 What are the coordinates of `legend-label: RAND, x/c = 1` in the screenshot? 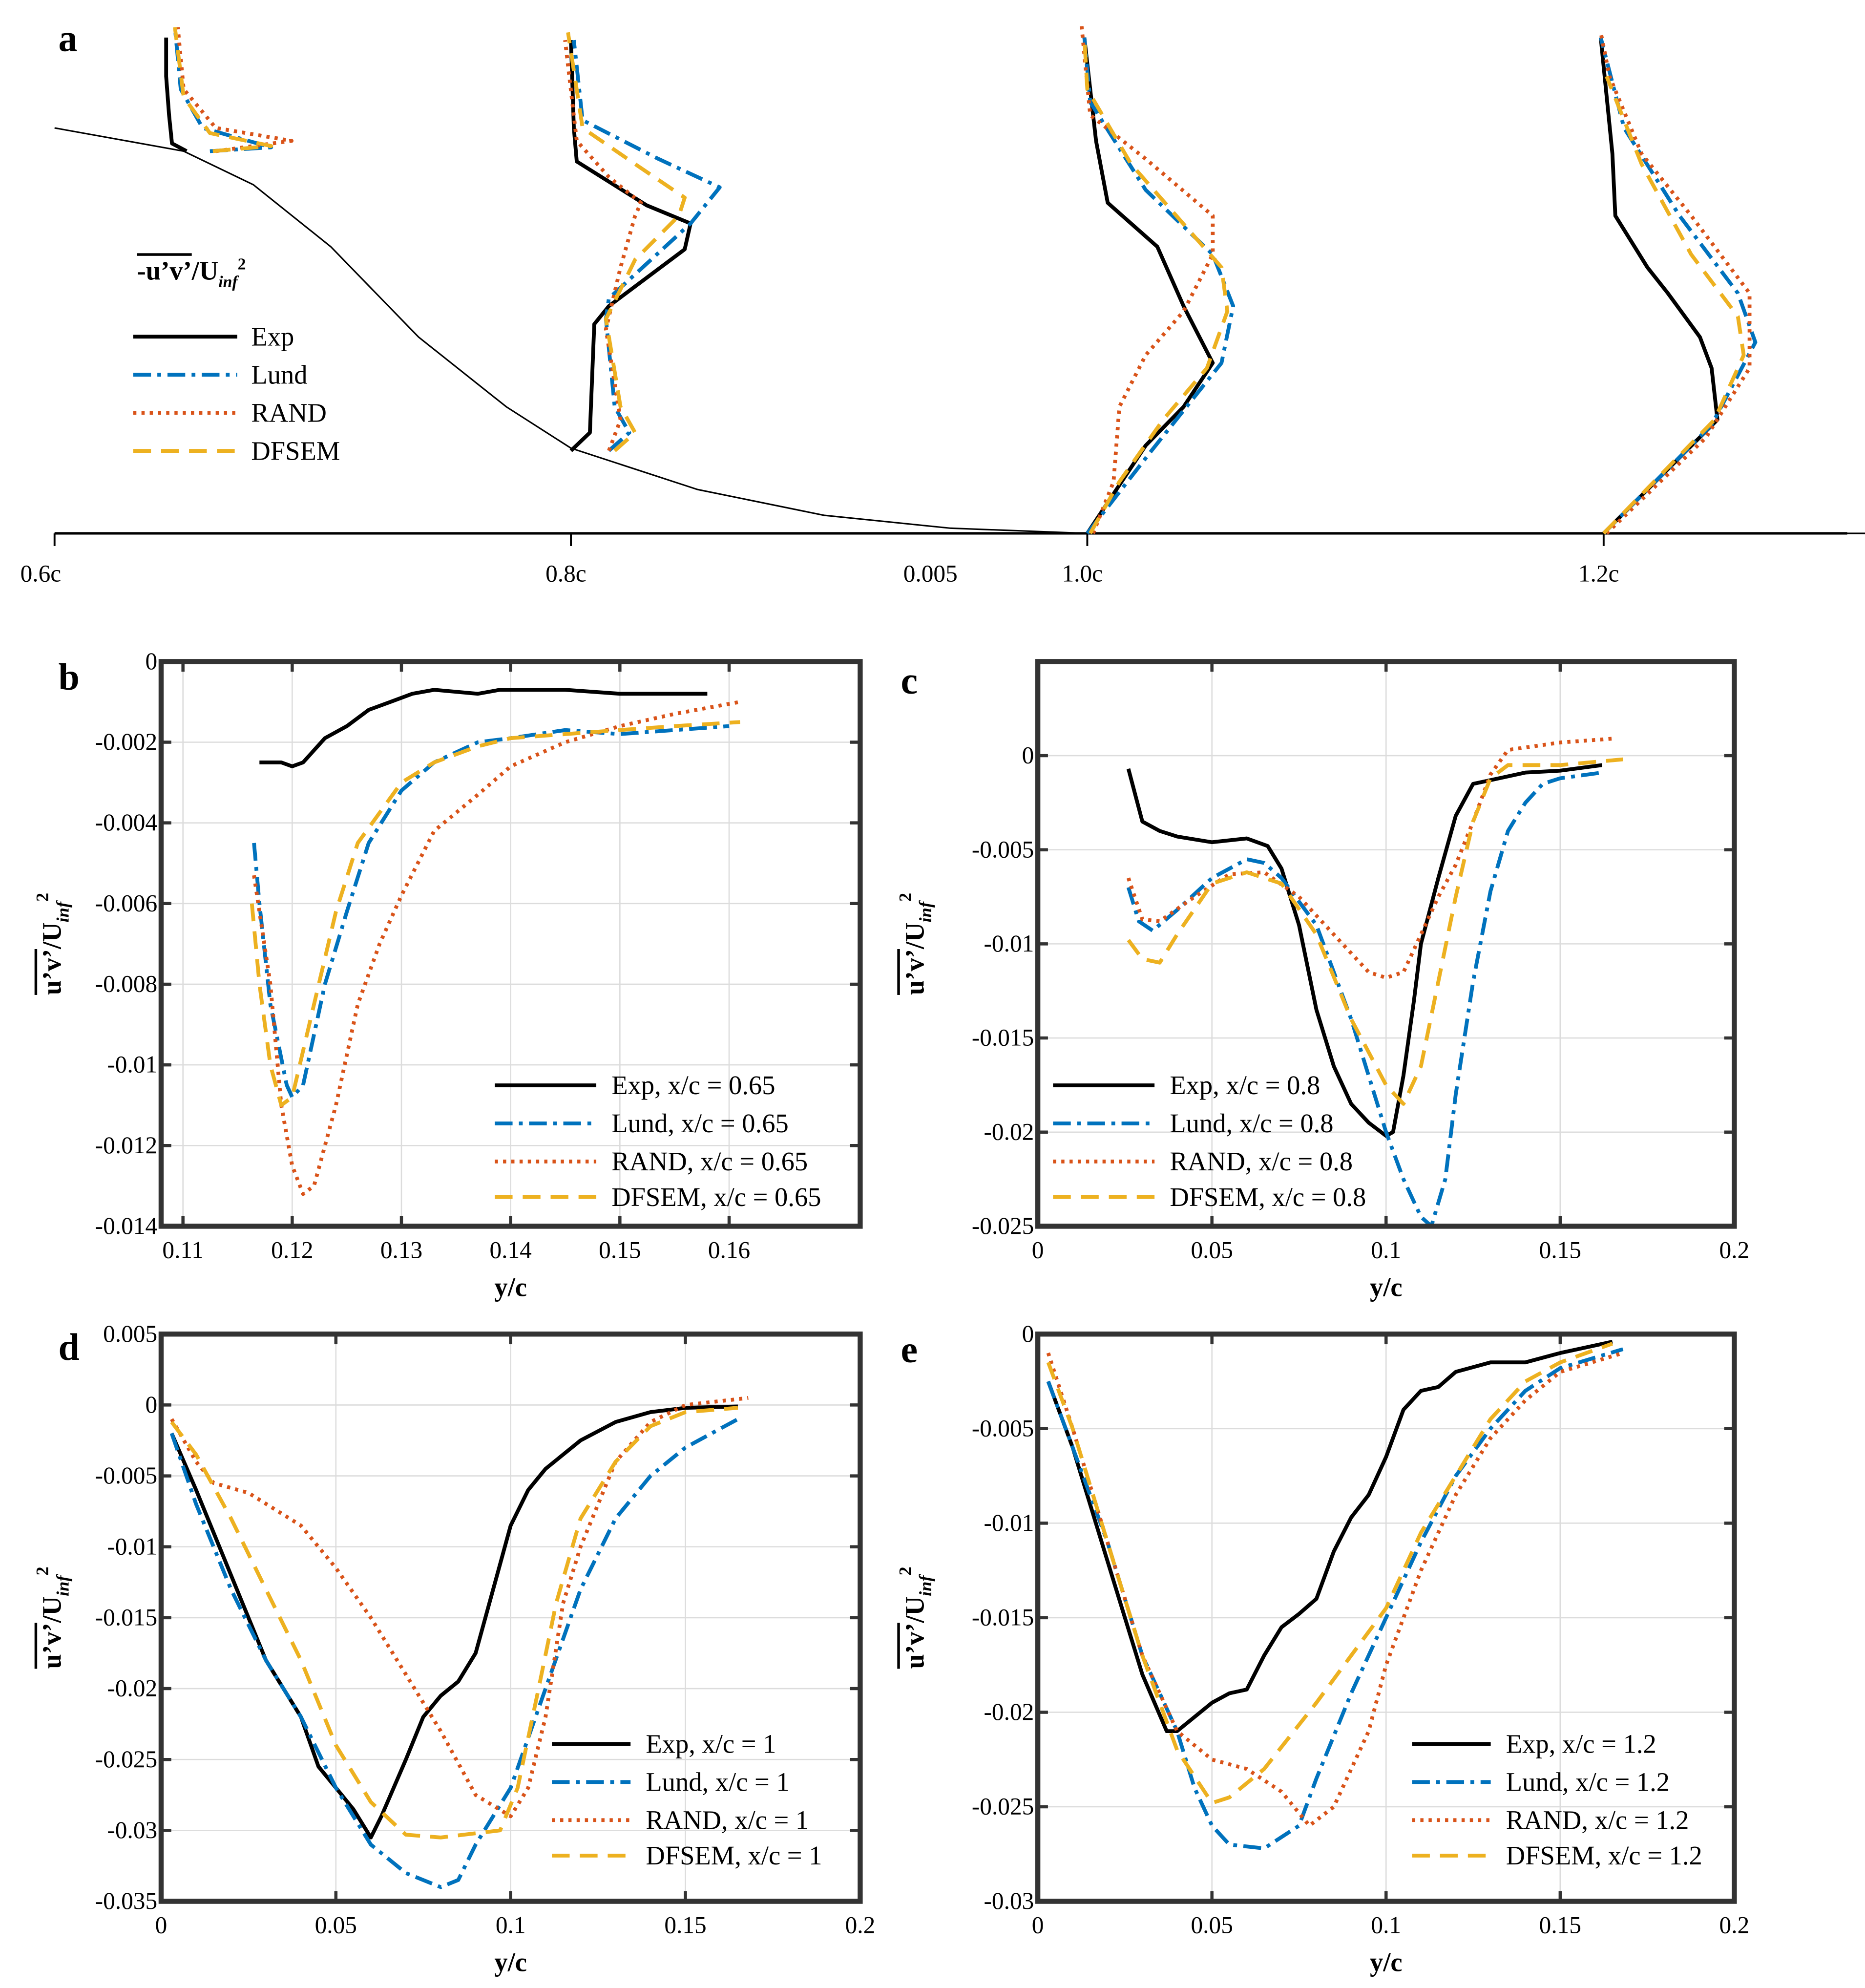 It's located at (727, 1820).